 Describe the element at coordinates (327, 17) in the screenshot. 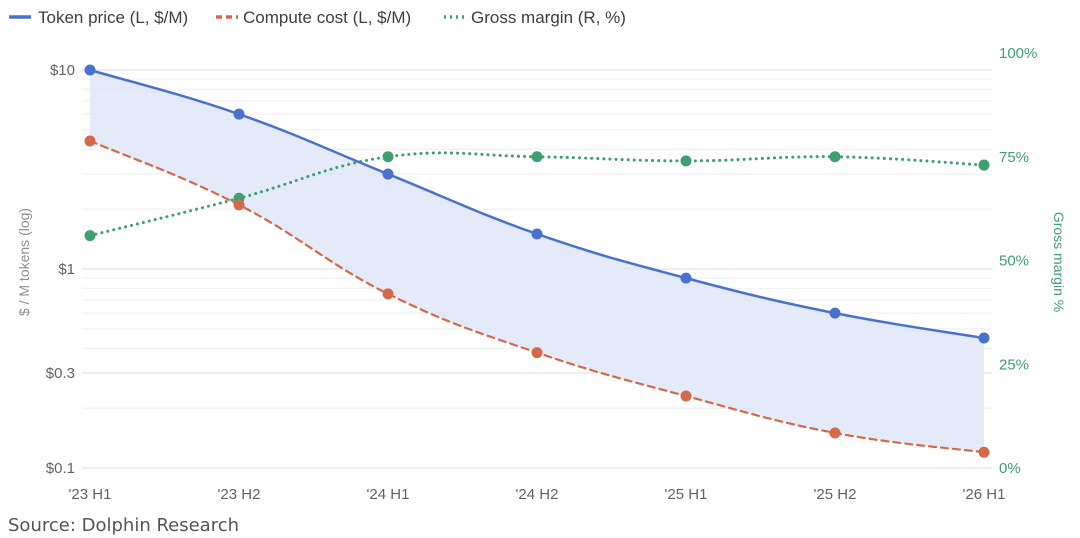

I see `legend-label-compute-cost: Compute cost (L, $/M)` at that location.